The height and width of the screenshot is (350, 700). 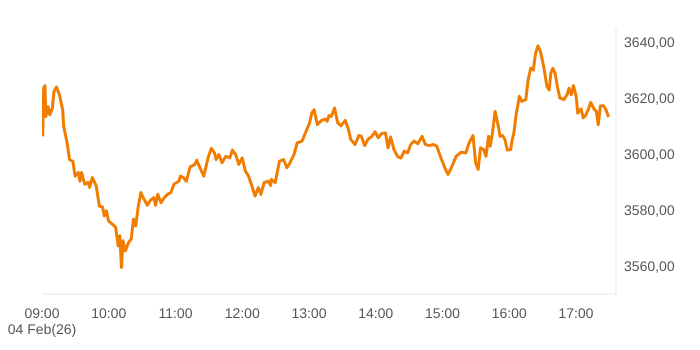 I want to click on x-tick-label: 13:00, so click(x=309, y=313).